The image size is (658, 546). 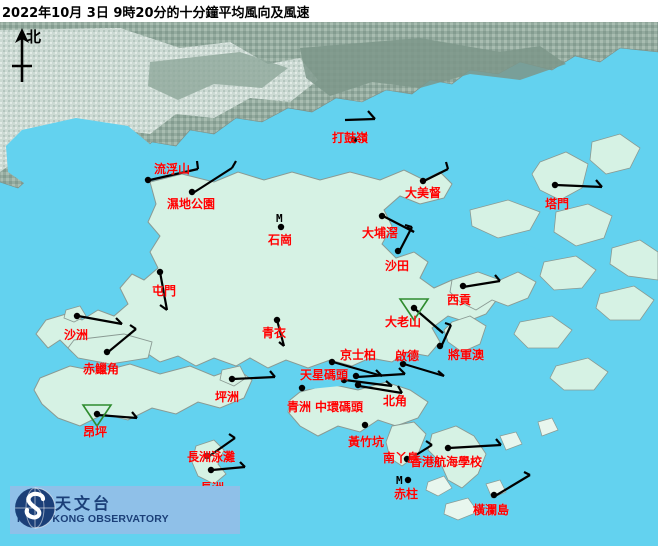 What do you see at coordinates (34, 57) in the screenshot?
I see `north-arrow-icon` at bounding box center [34, 57].